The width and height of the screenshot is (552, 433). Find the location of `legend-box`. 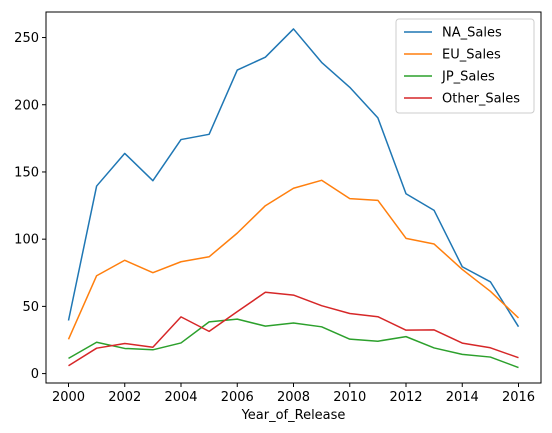

legend-box is located at coordinates (465, 66).